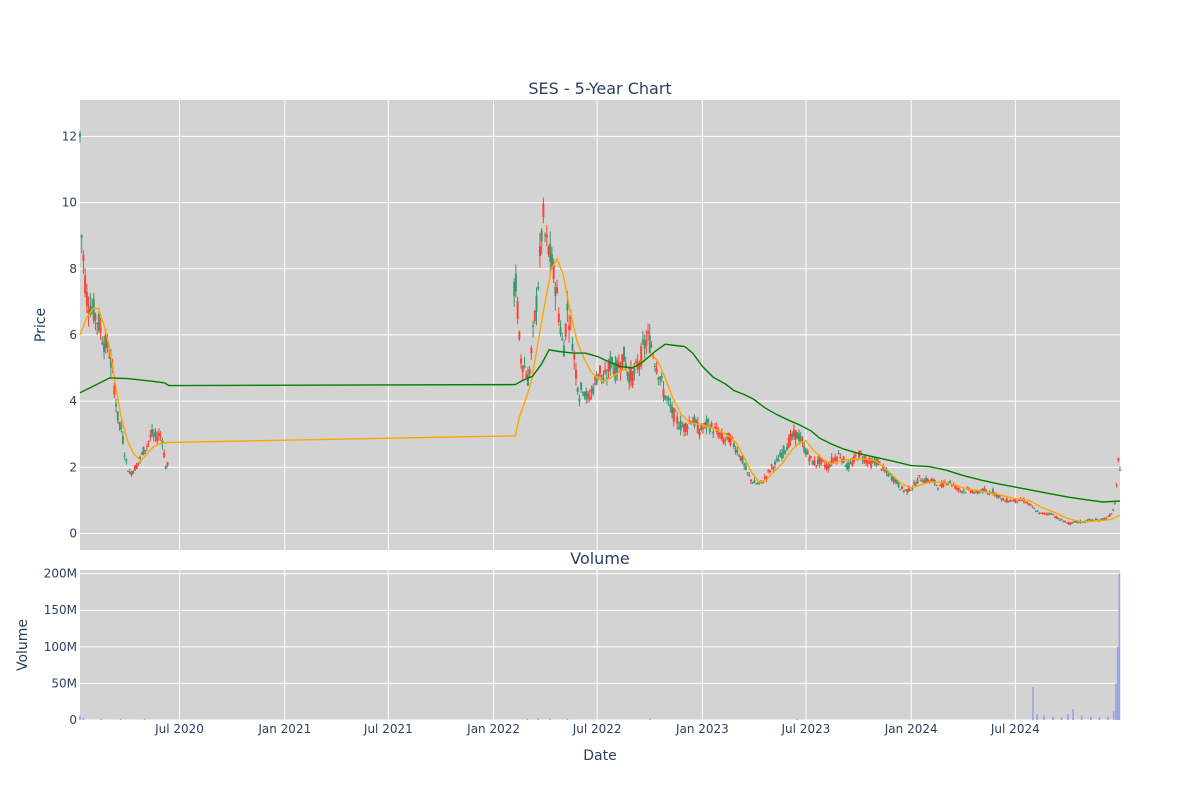 The width and height of the screenshot is (1200, 800). What do you see at coordinates (64, 683) in the screenshot?
I see `volume-y-tick-label: 50M` at bounding box center [64, 683].